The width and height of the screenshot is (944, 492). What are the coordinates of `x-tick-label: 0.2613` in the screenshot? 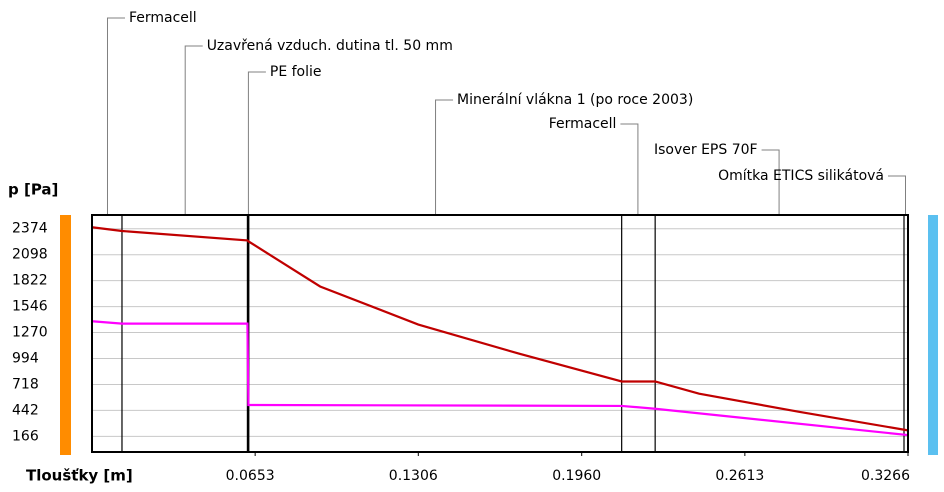 It's located at (739, 476).